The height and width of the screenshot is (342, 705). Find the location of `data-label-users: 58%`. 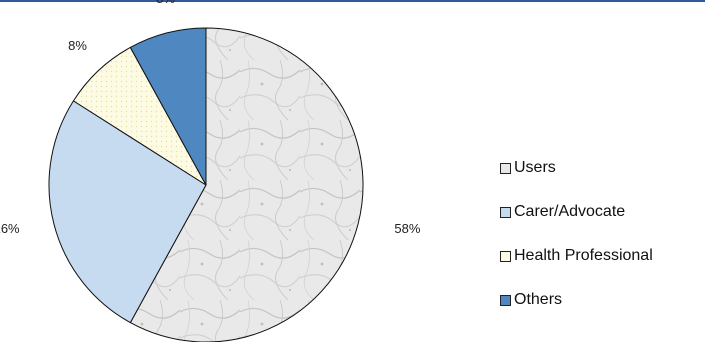

data-label-users: 58% is located at coordinates (407, 228).